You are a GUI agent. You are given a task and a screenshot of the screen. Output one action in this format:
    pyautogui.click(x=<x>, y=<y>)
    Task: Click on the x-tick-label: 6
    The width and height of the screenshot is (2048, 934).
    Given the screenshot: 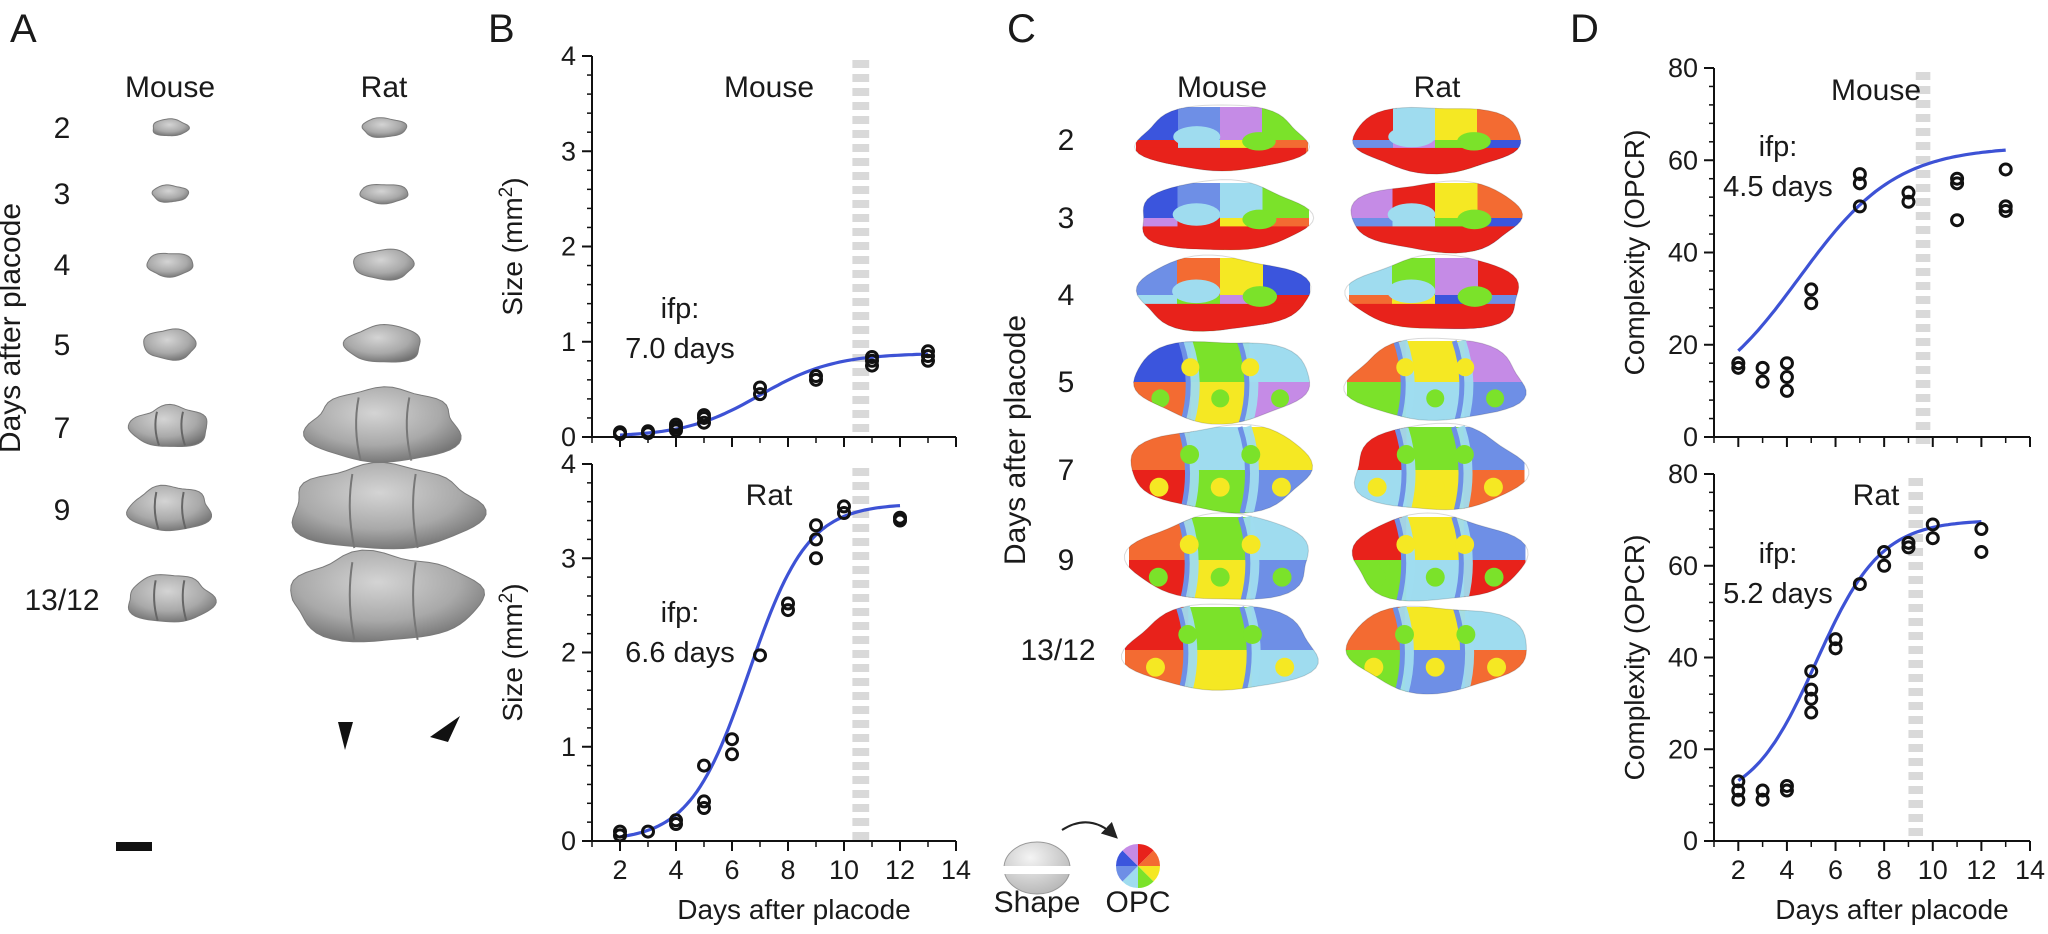 What is the action you would take?
    pyautogui.click(x=1835, y=870)
    